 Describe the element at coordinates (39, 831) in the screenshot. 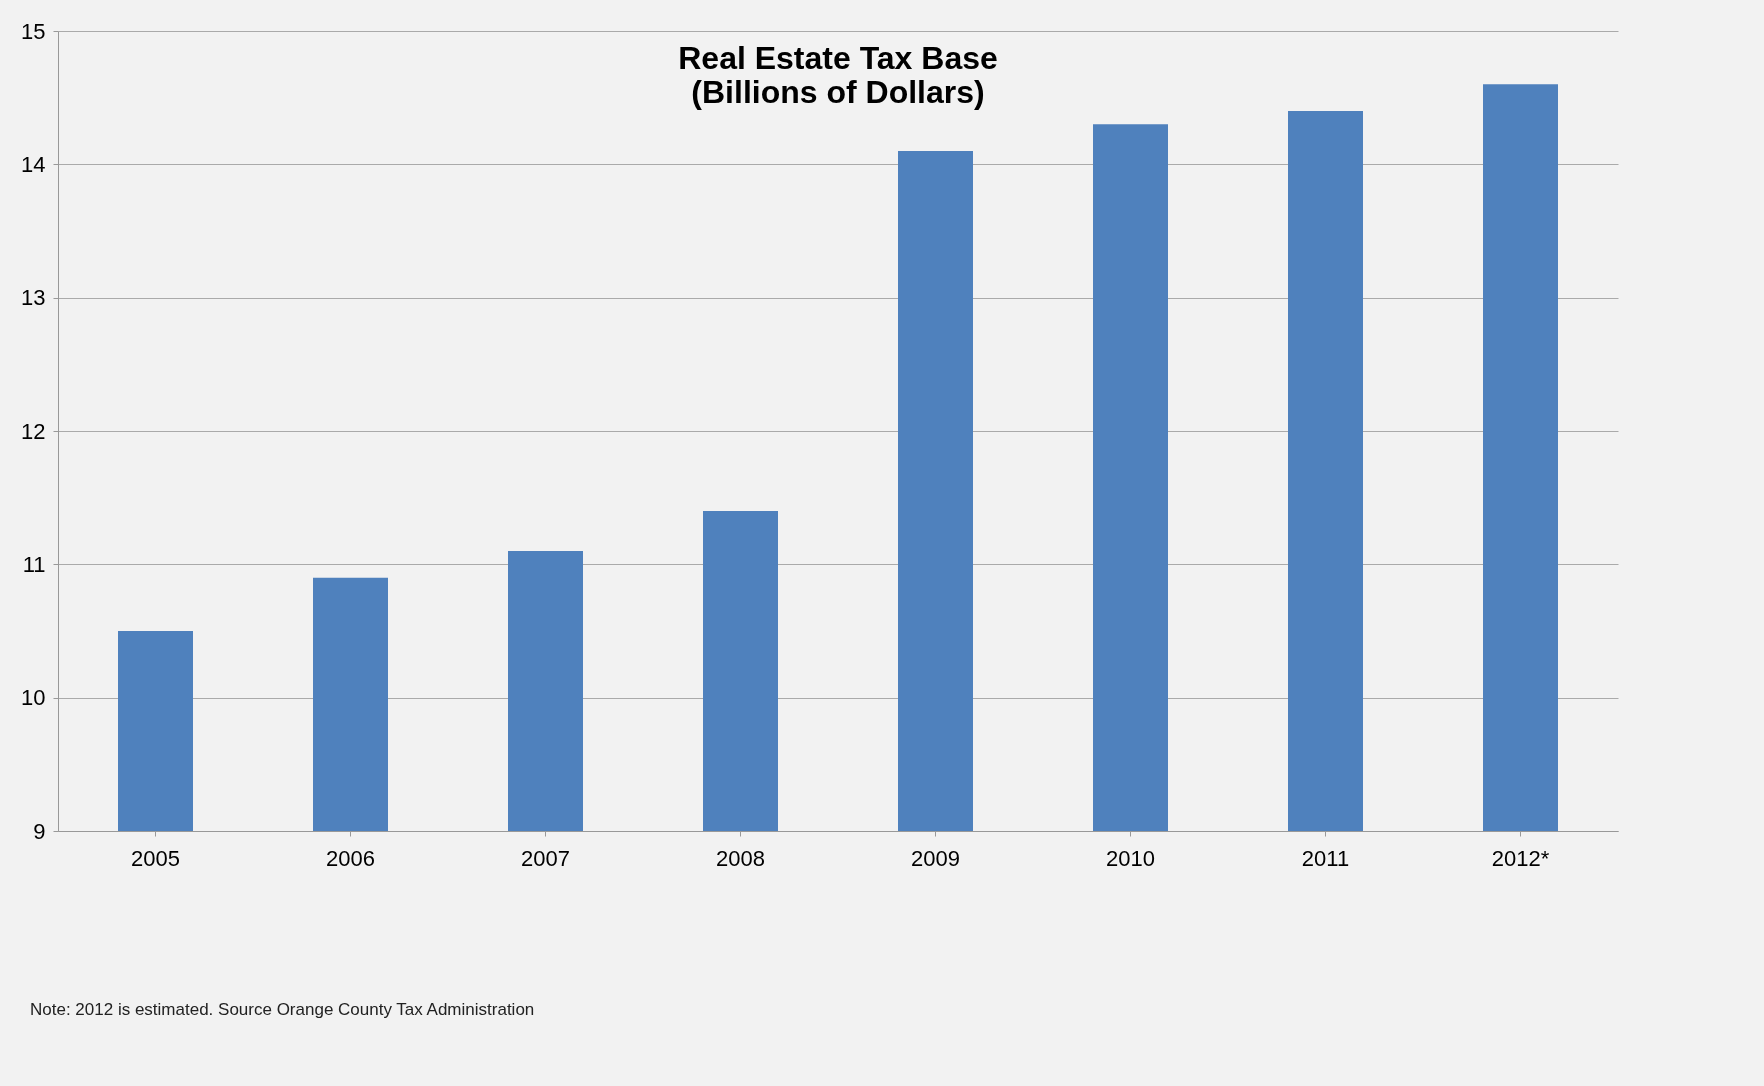

I see `y-tick-label: 9` at that location.